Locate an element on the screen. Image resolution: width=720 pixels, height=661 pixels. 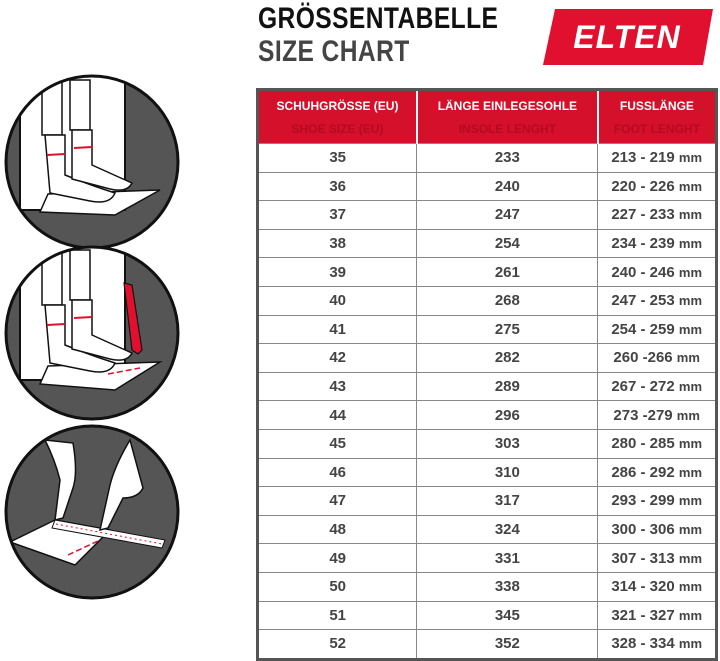
table-row: 51 345 321 - 327 mm is located at coordinates (486, 615).